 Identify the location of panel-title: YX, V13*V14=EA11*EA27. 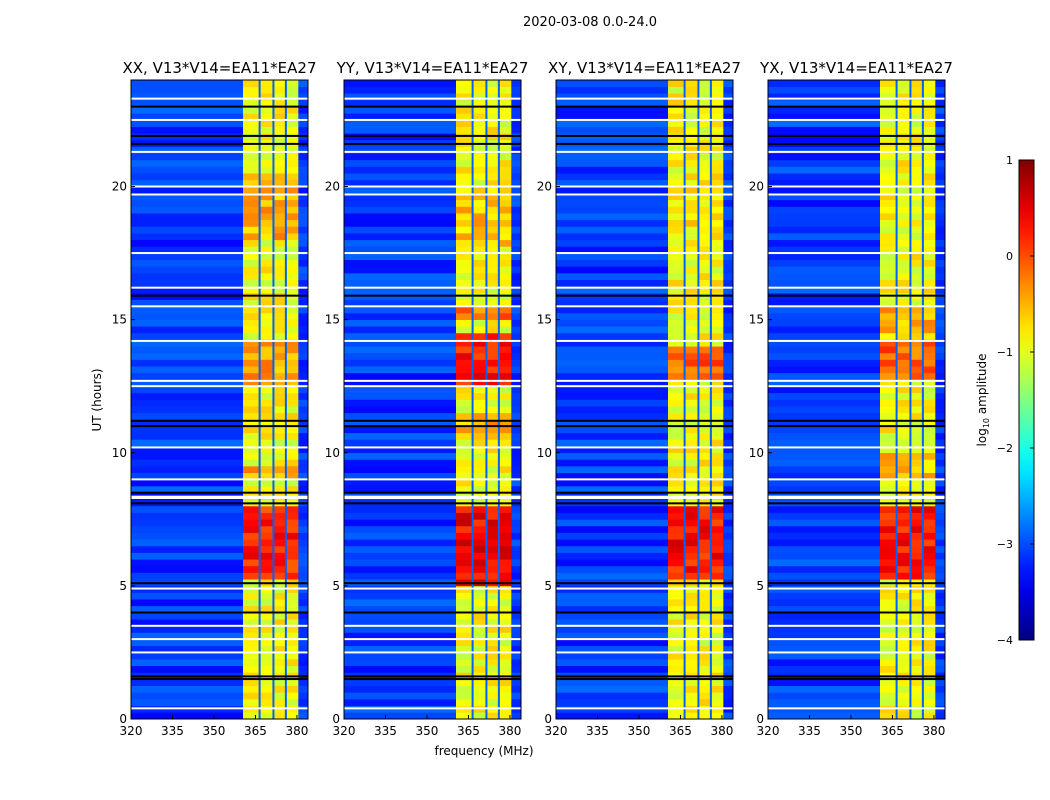
(856, 68).